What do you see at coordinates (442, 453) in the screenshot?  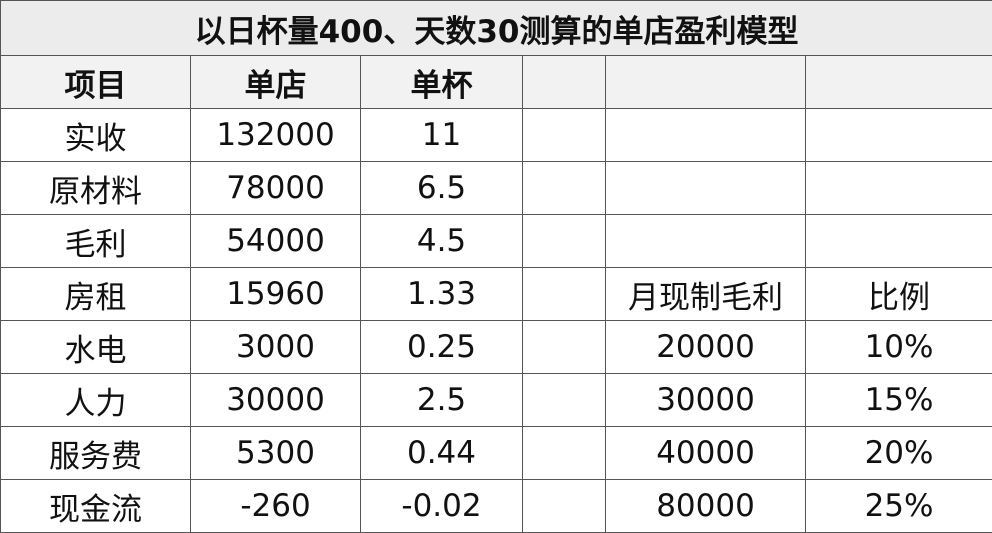 I see `value-cell: 0.44` at bounding box center [442, 453].